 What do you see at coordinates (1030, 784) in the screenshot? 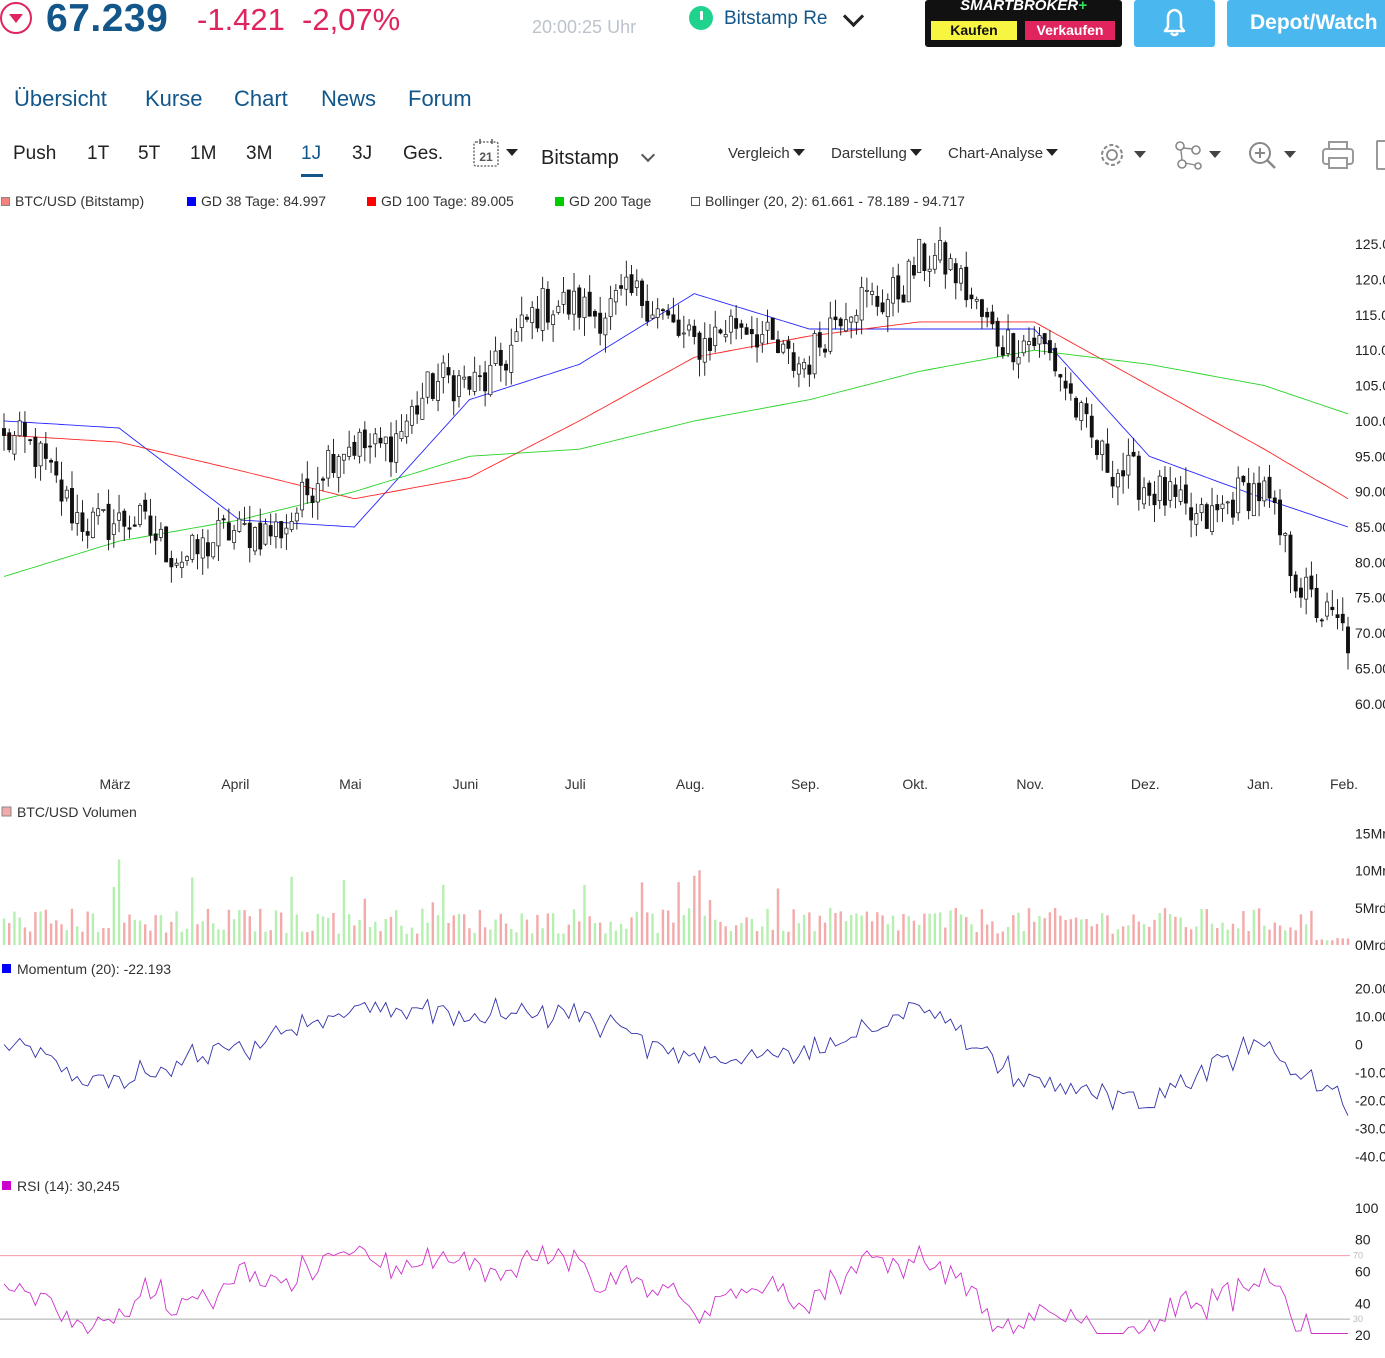
I see `month-label: Nov.` at bounding box center [1030, 784].